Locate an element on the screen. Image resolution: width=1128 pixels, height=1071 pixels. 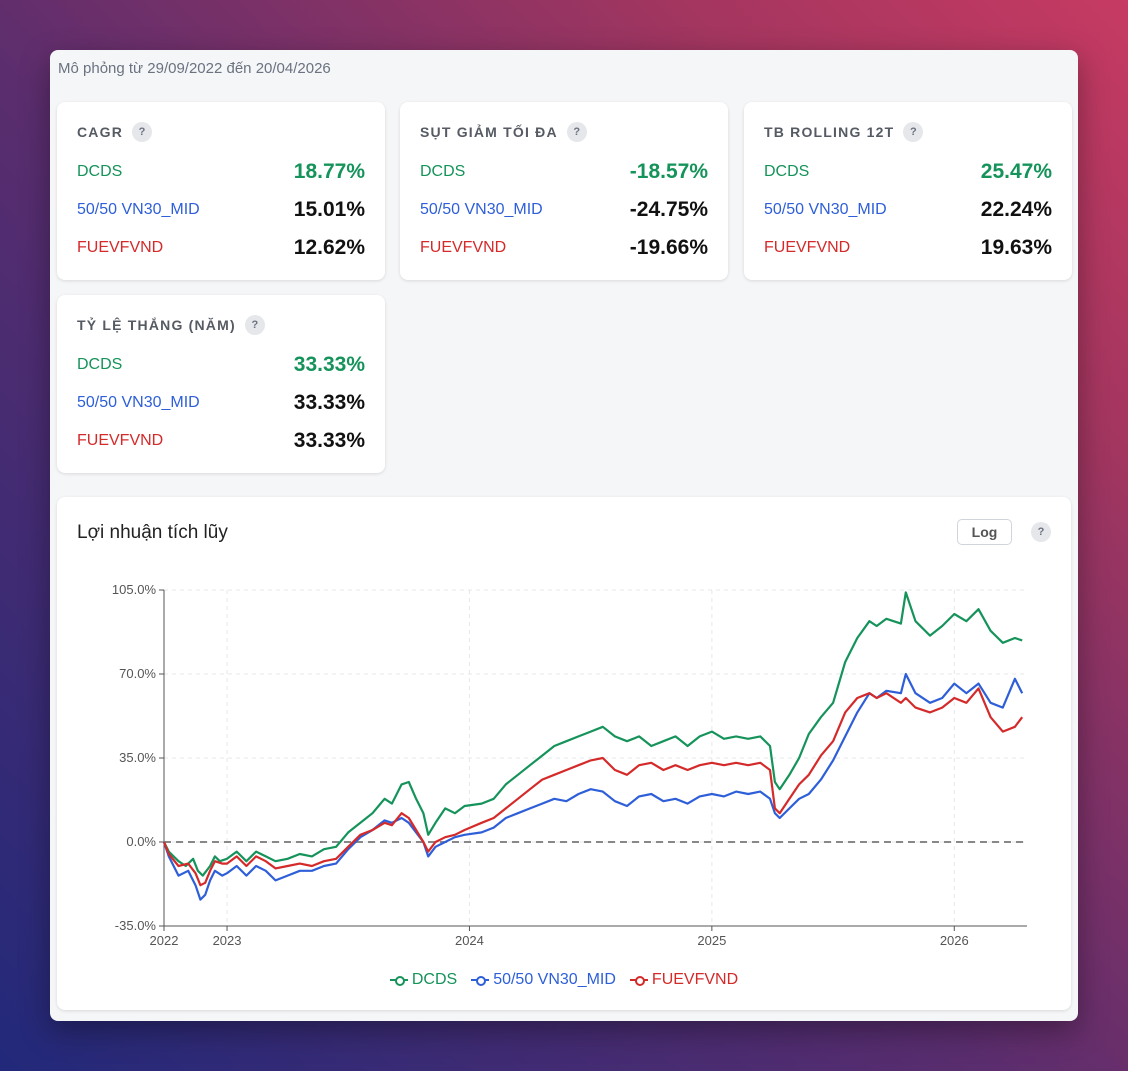
card-title: SỤT GIẢM TỐI ĐA is located at coordinates (489, 132).